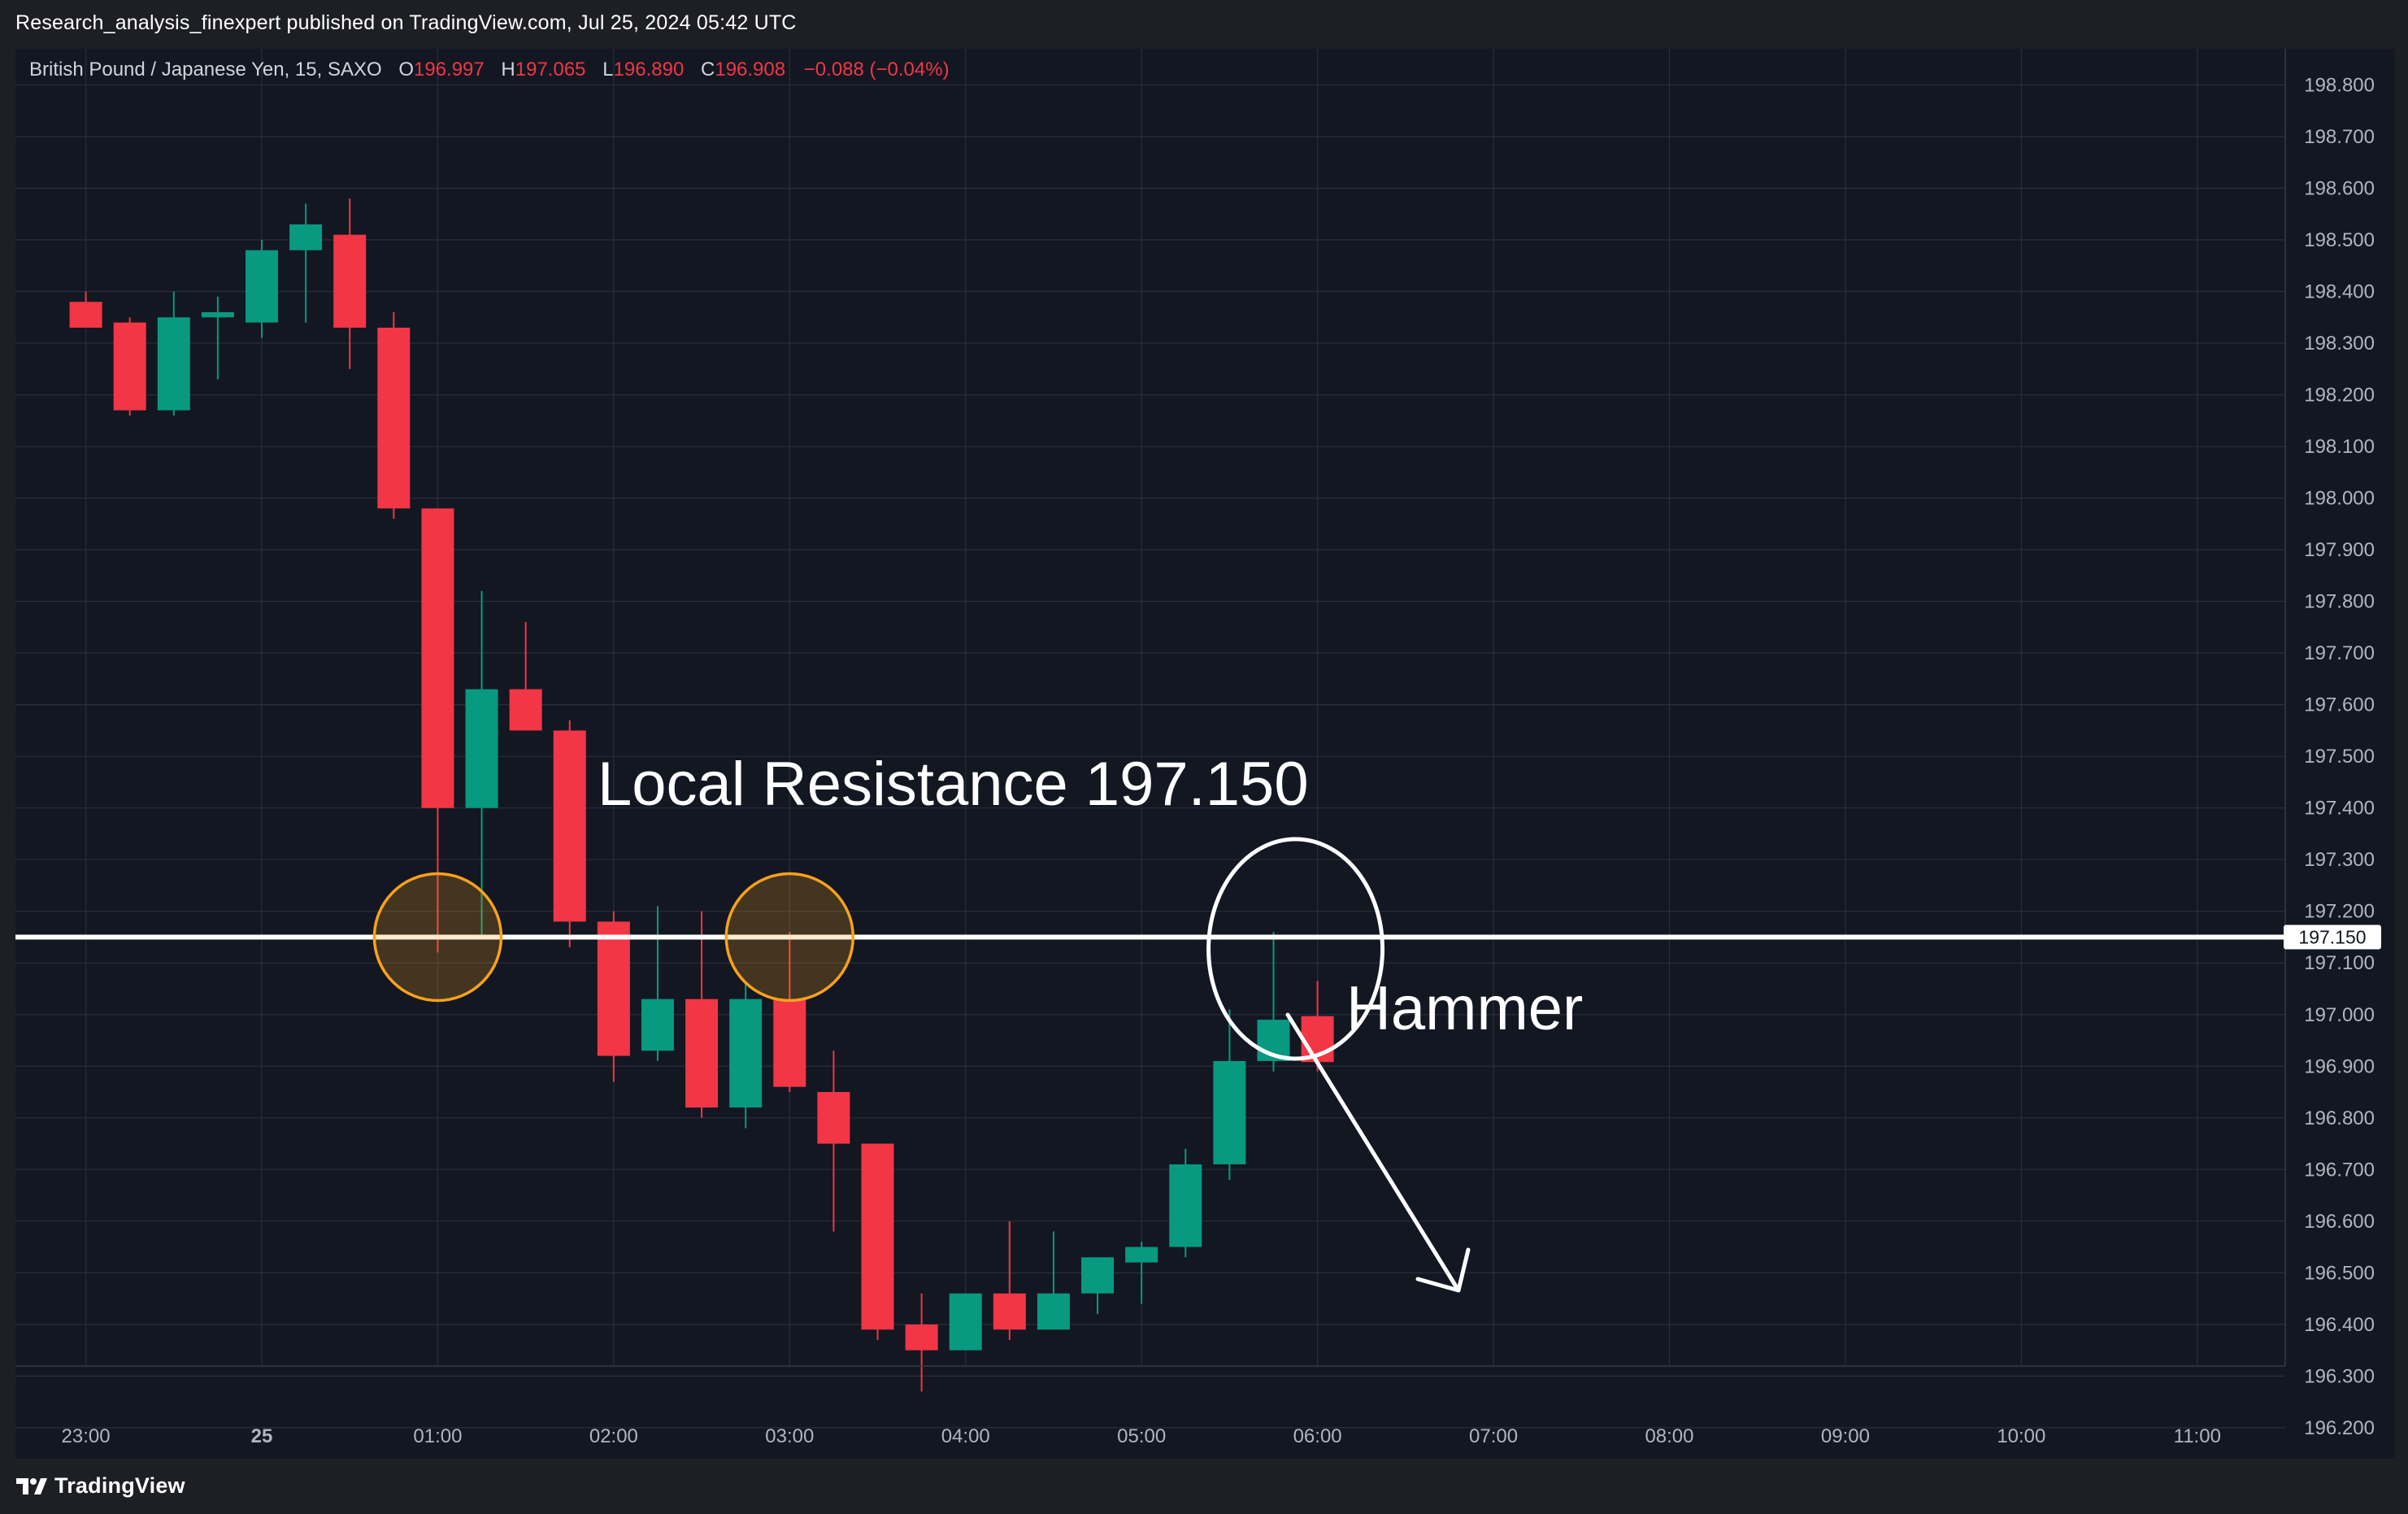 This screenshot has width=2408, height=1514. What do you see at coordinates (2339, 1015) in the screenshot?
I see `price-tick-label: 197.000` at bounding box center [2339, 1015].